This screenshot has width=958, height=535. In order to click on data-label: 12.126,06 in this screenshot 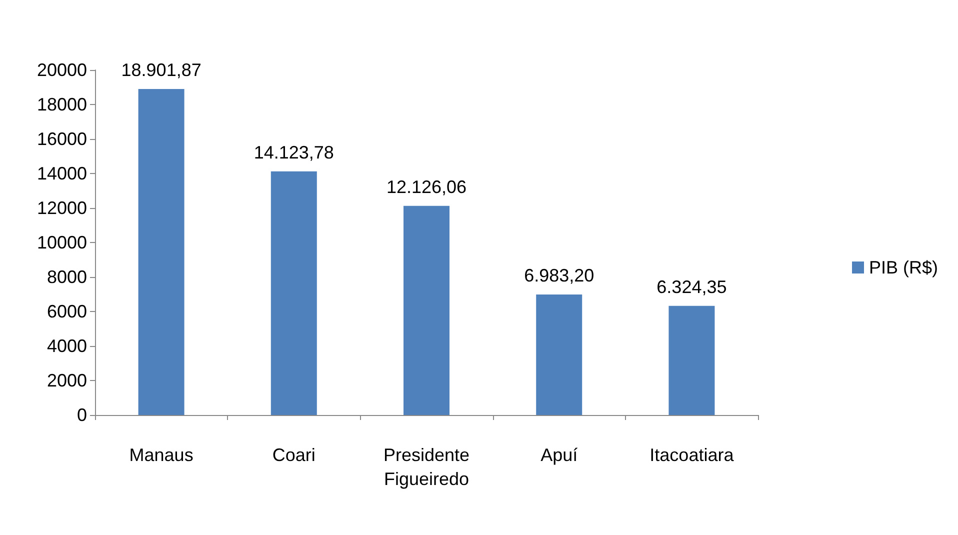, I will do `click(426, 186)`.